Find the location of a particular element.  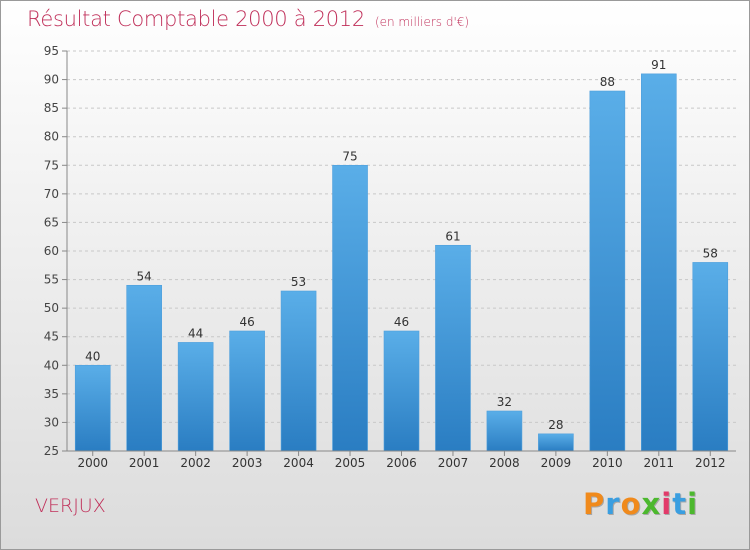

data-label: 32 is located at coordinates (504, 402).